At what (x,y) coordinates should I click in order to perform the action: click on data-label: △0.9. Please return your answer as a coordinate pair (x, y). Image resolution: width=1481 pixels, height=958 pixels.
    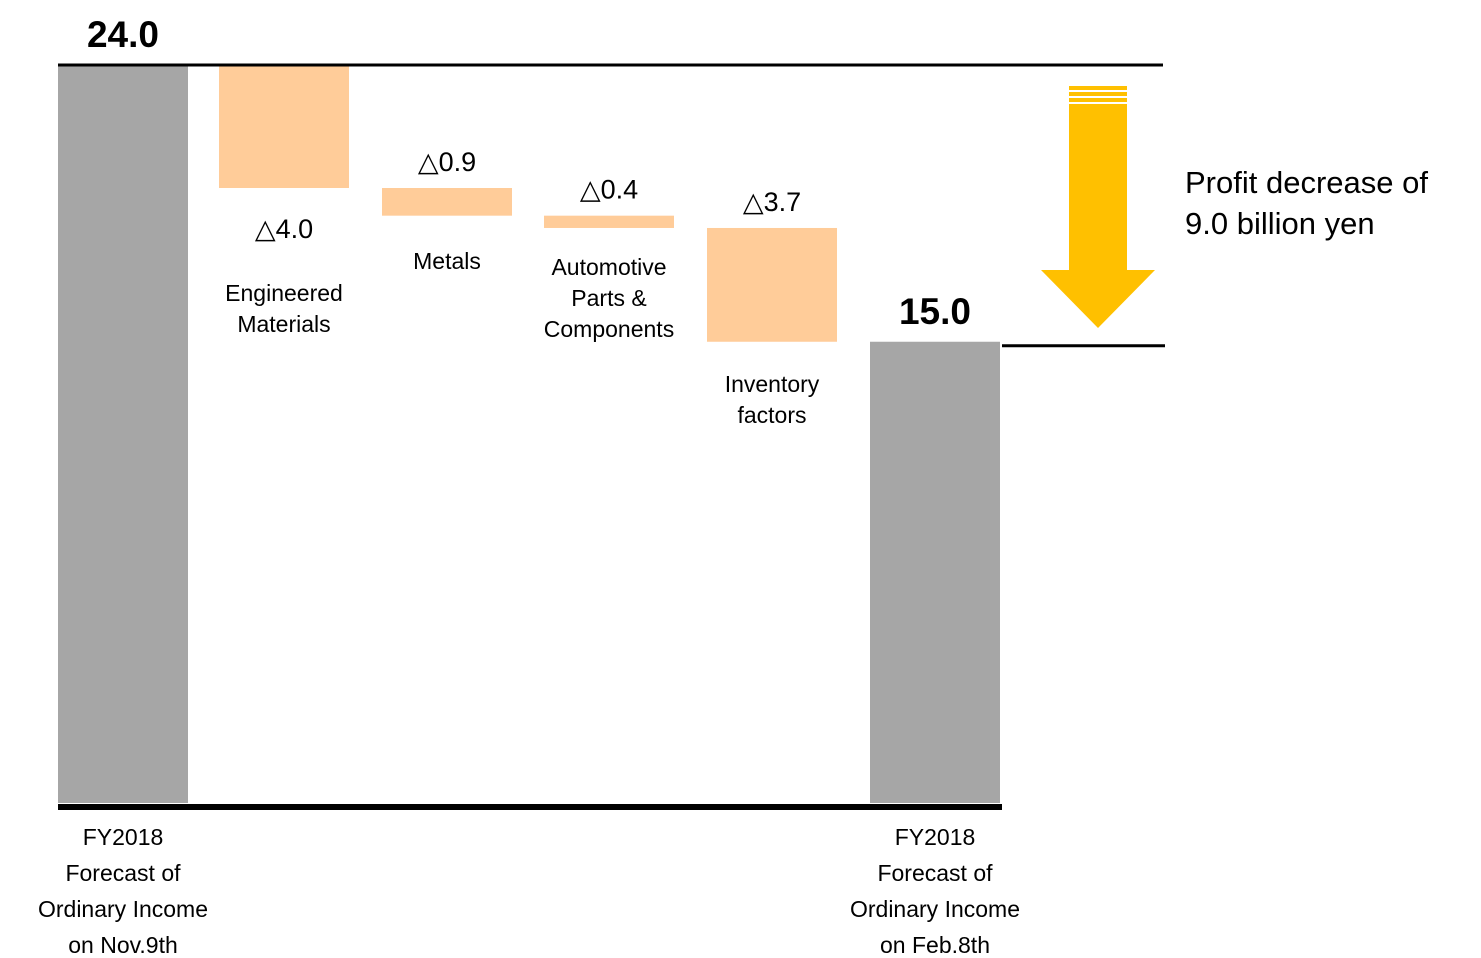
    Looking at the image, I should click on (447, 162).